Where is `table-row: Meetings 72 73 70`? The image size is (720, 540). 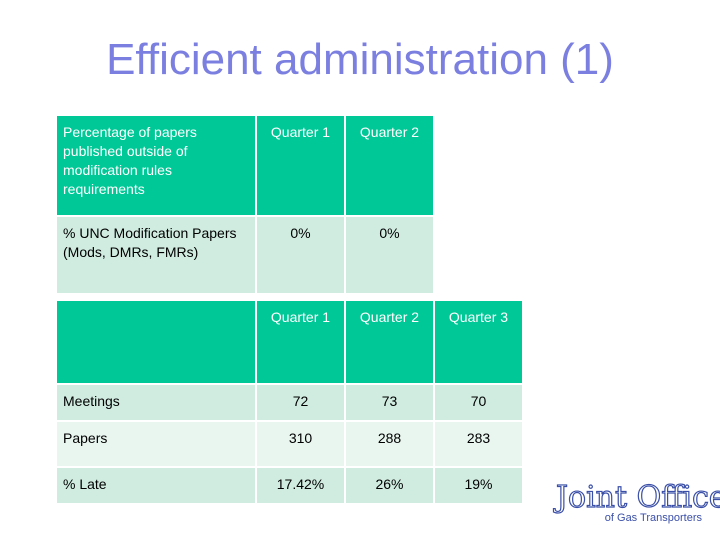 table-row: Meetings 72 73 70 is located at coordinates (289, 402).